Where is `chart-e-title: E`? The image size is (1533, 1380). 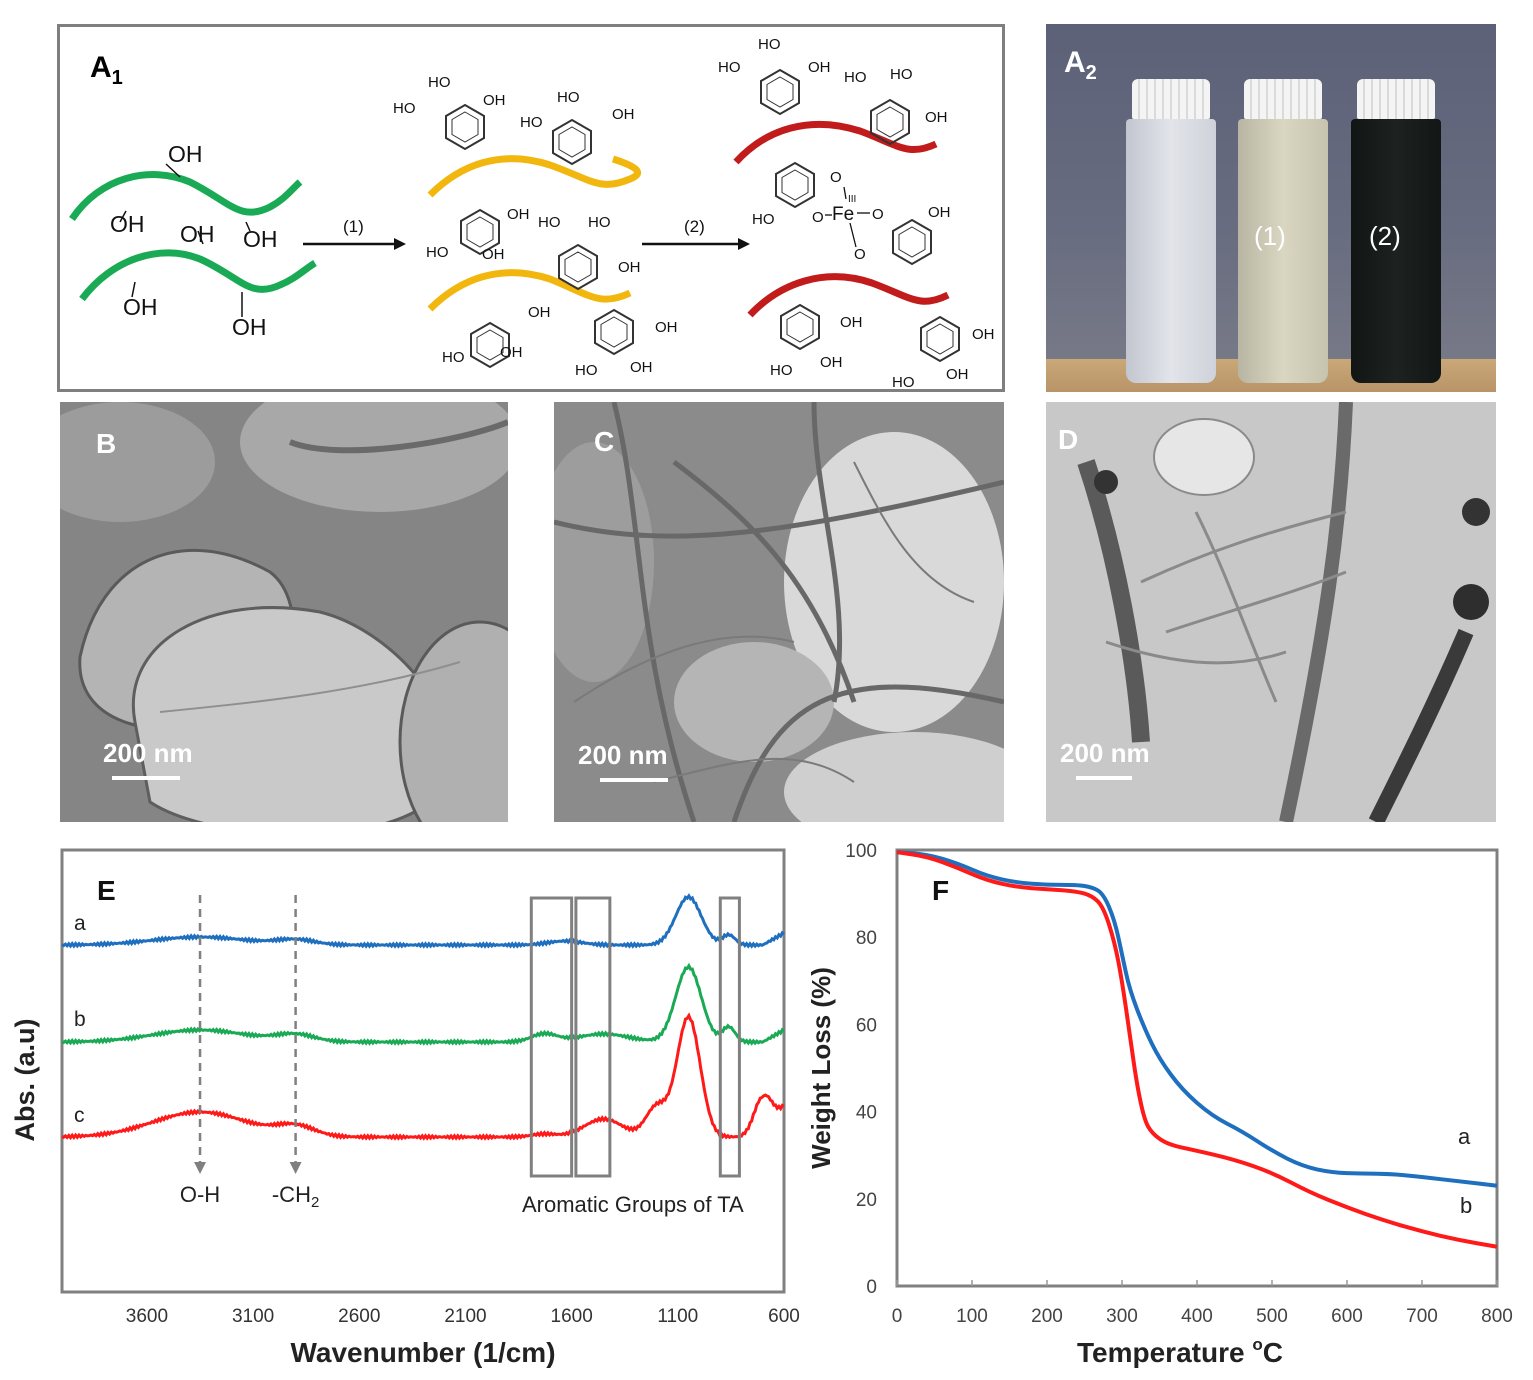
chart-e-title: E is located at coordinates (106, 890).